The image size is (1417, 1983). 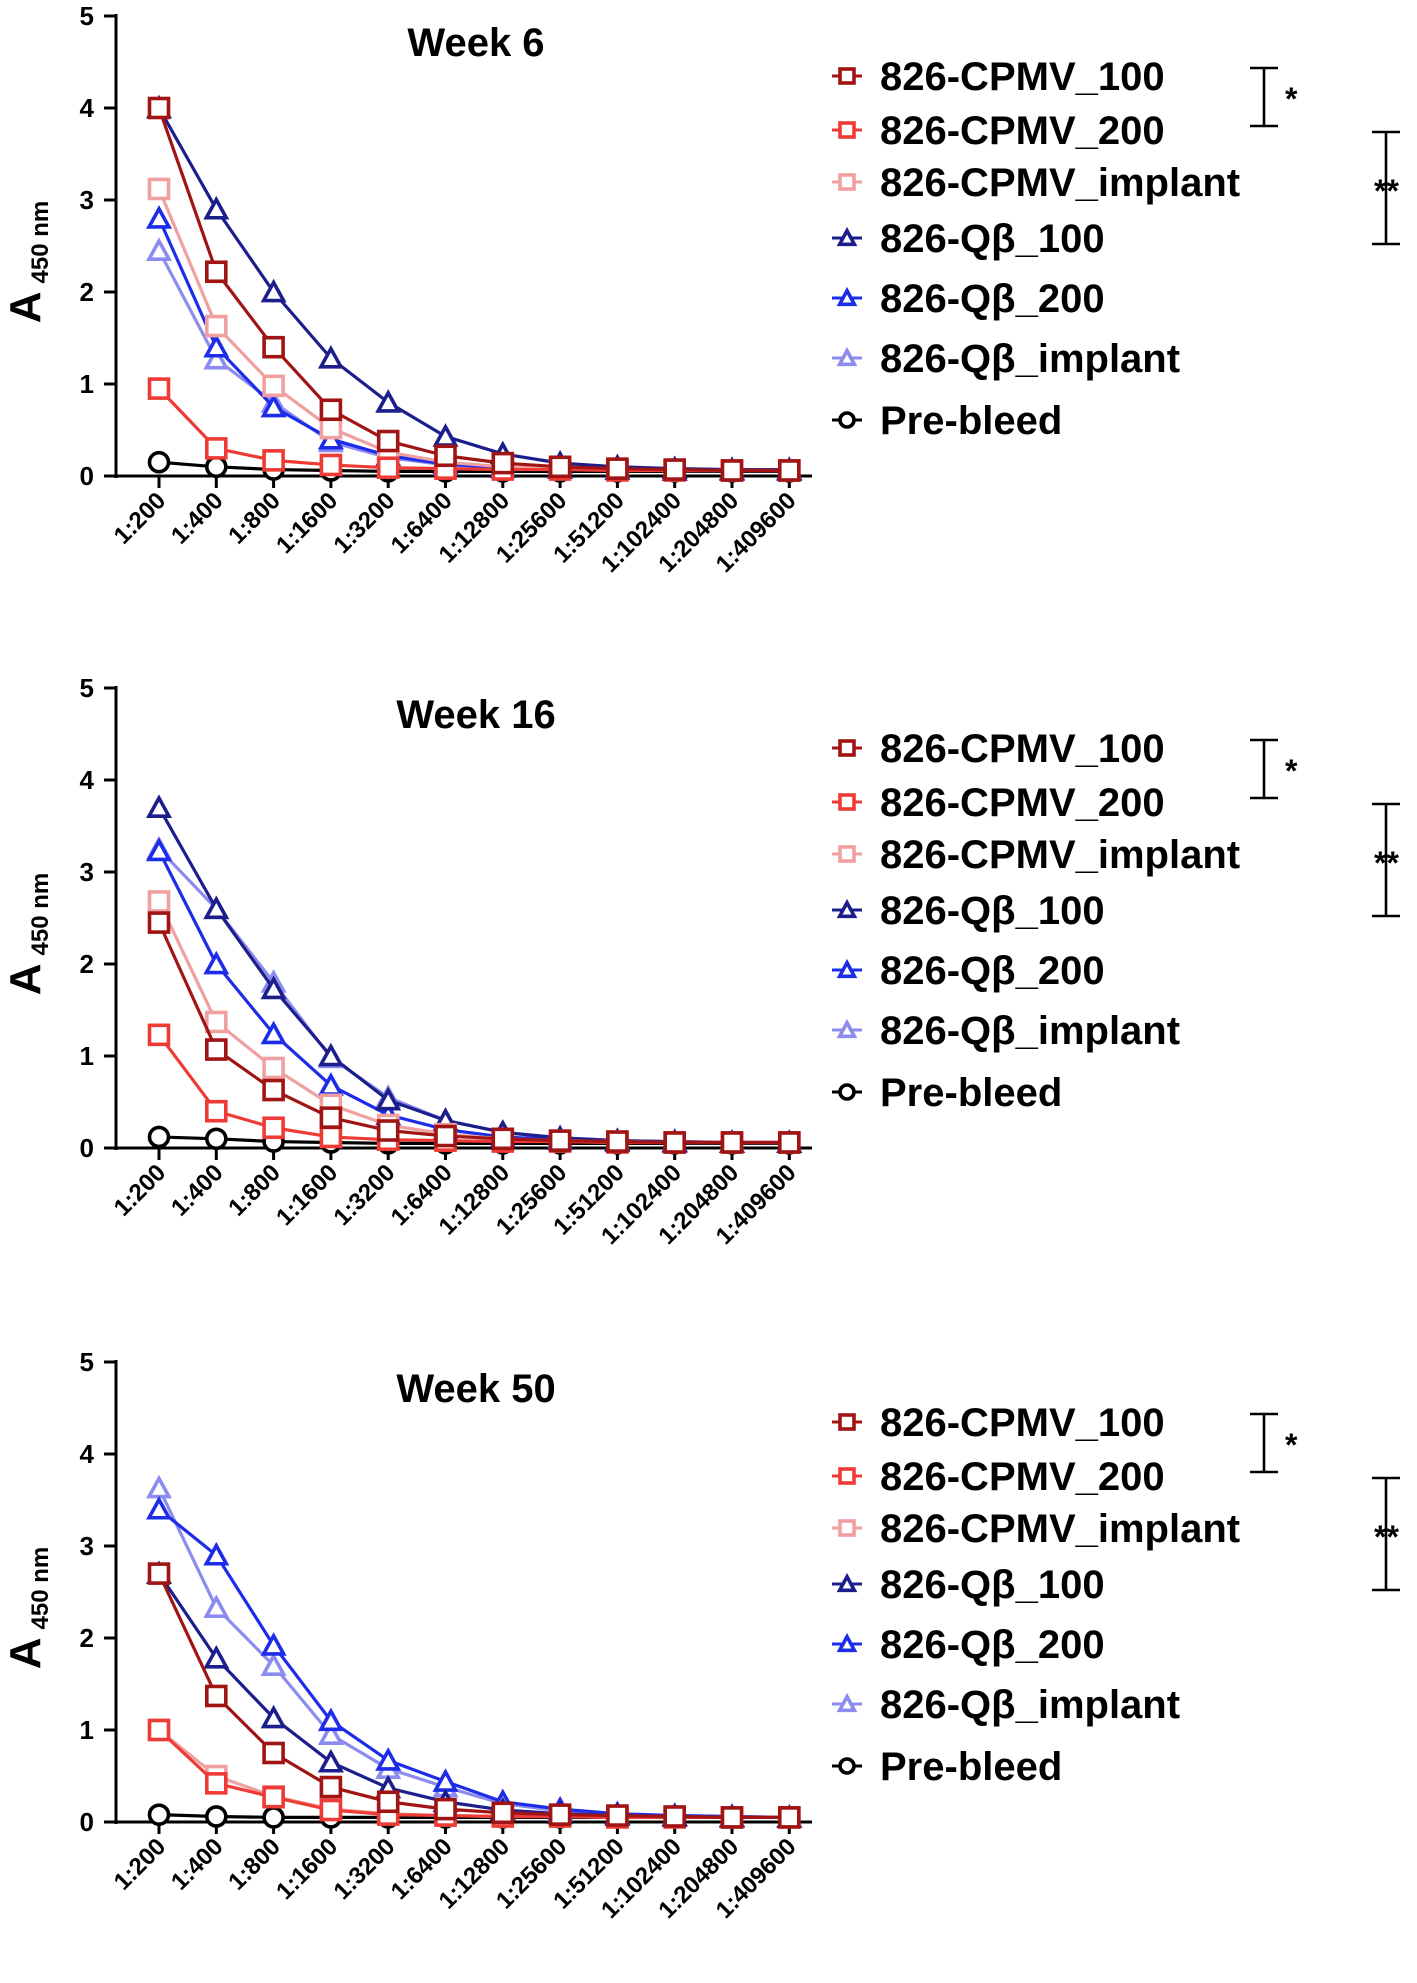 I want to click on series-826-qb-implant, so click(x=474, y=1651).